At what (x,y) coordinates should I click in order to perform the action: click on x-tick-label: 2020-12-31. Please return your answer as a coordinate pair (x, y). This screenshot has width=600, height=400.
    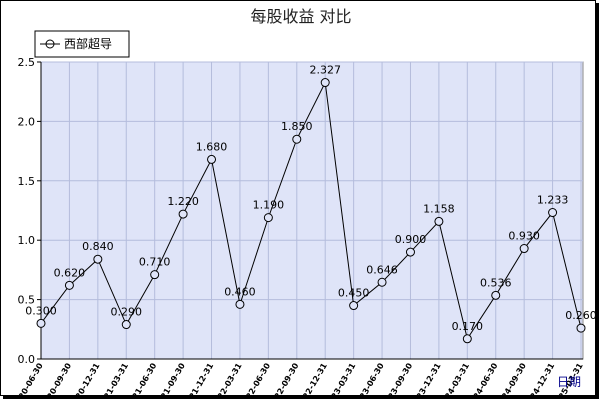
    Looking at the image, I should click on (85, 378).